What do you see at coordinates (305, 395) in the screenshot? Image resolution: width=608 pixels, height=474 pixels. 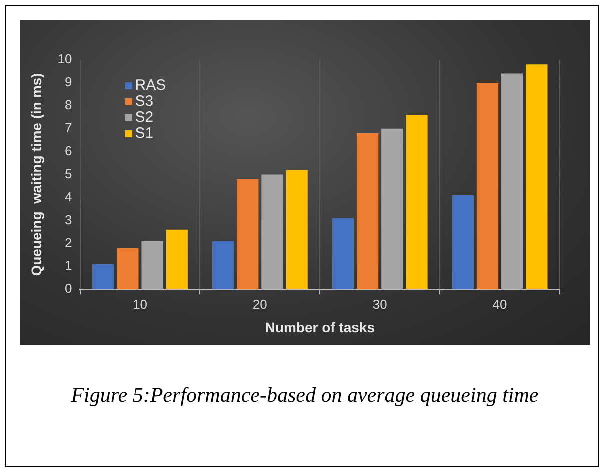 I see `caption: Figure 5:Performance-based on average queueing time` at bounding box center [305, 395].